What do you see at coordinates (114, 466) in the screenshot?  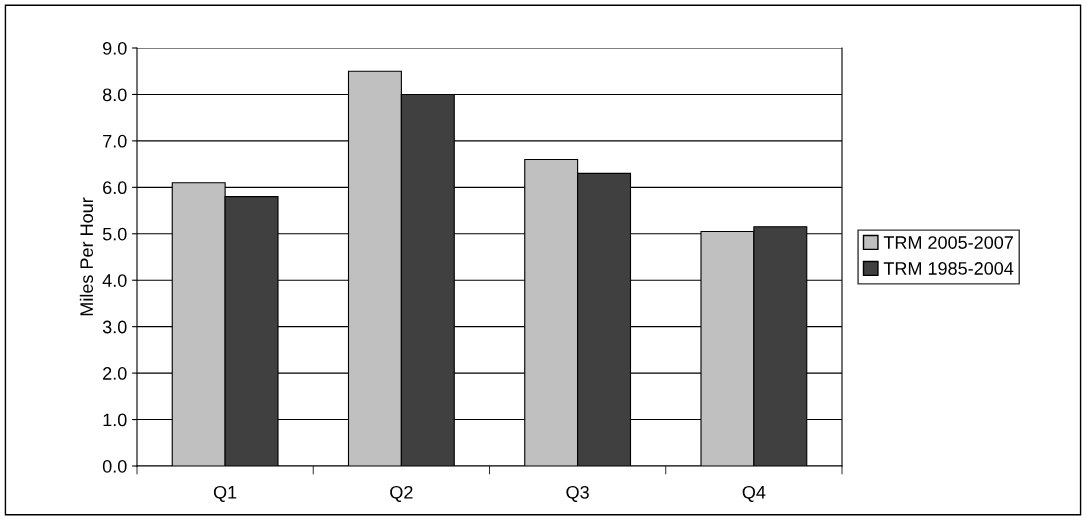 I see `y-tick-label: 0.0` at bounding box center [114, 466].